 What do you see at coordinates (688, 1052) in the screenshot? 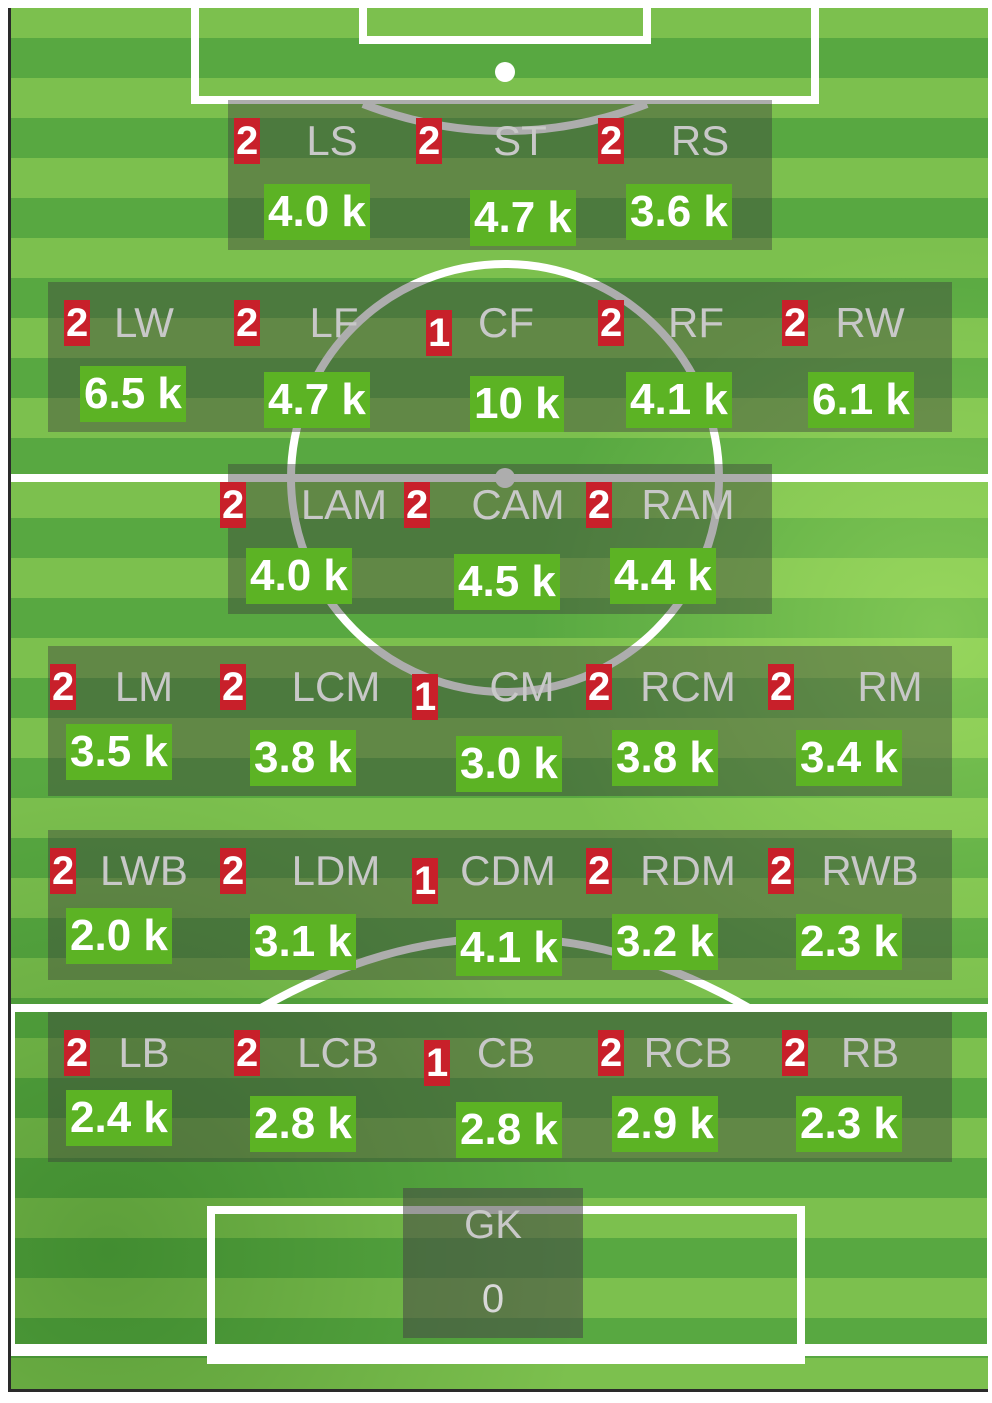
I see `position-label: RCB` at bounding box center [688, 1052].